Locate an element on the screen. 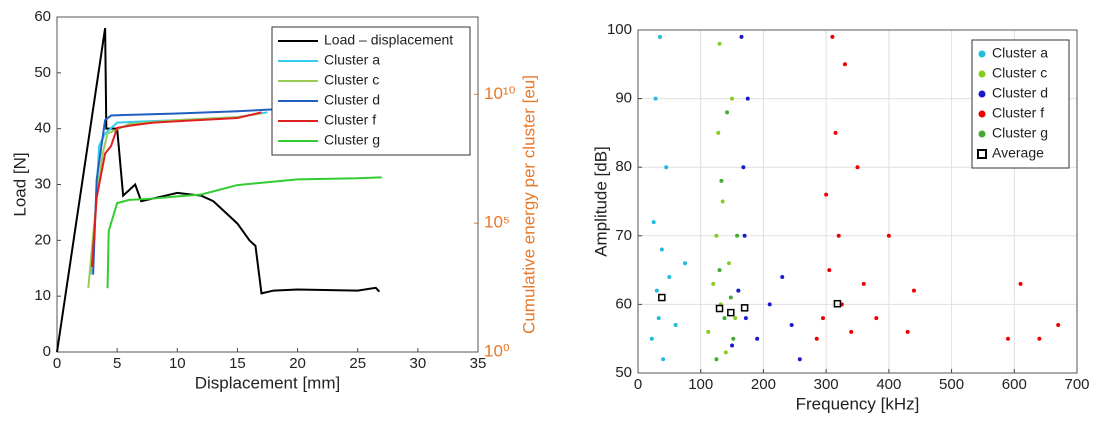 Image resolution: width=1097 pixels, height=432 pixels. x-tick-label: 500 is located at coordinates (951, 384).